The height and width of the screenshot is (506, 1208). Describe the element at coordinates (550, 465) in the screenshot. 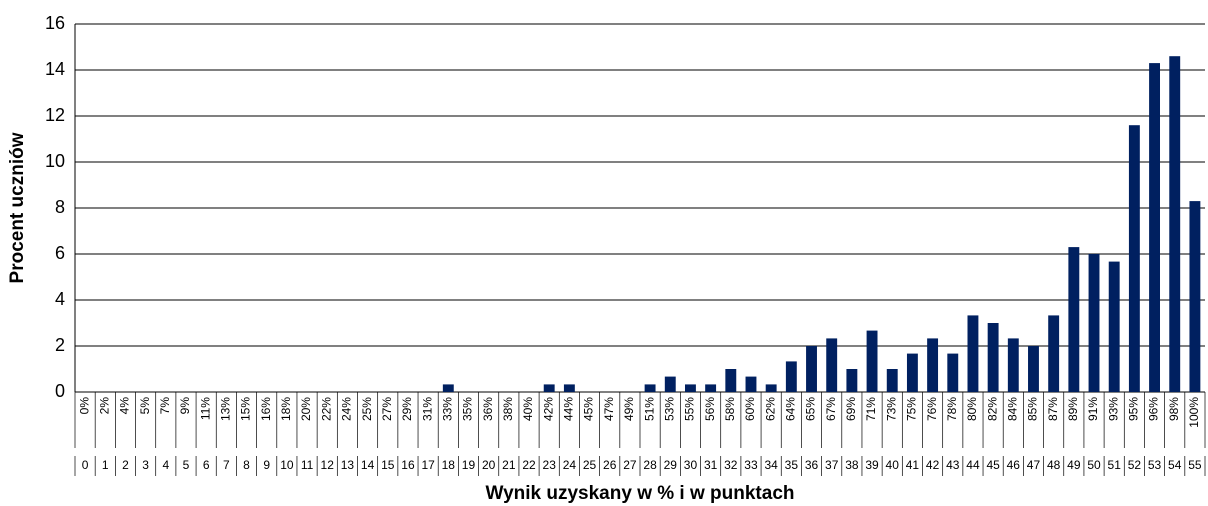

I see `x-tick-label: 23` at that location.